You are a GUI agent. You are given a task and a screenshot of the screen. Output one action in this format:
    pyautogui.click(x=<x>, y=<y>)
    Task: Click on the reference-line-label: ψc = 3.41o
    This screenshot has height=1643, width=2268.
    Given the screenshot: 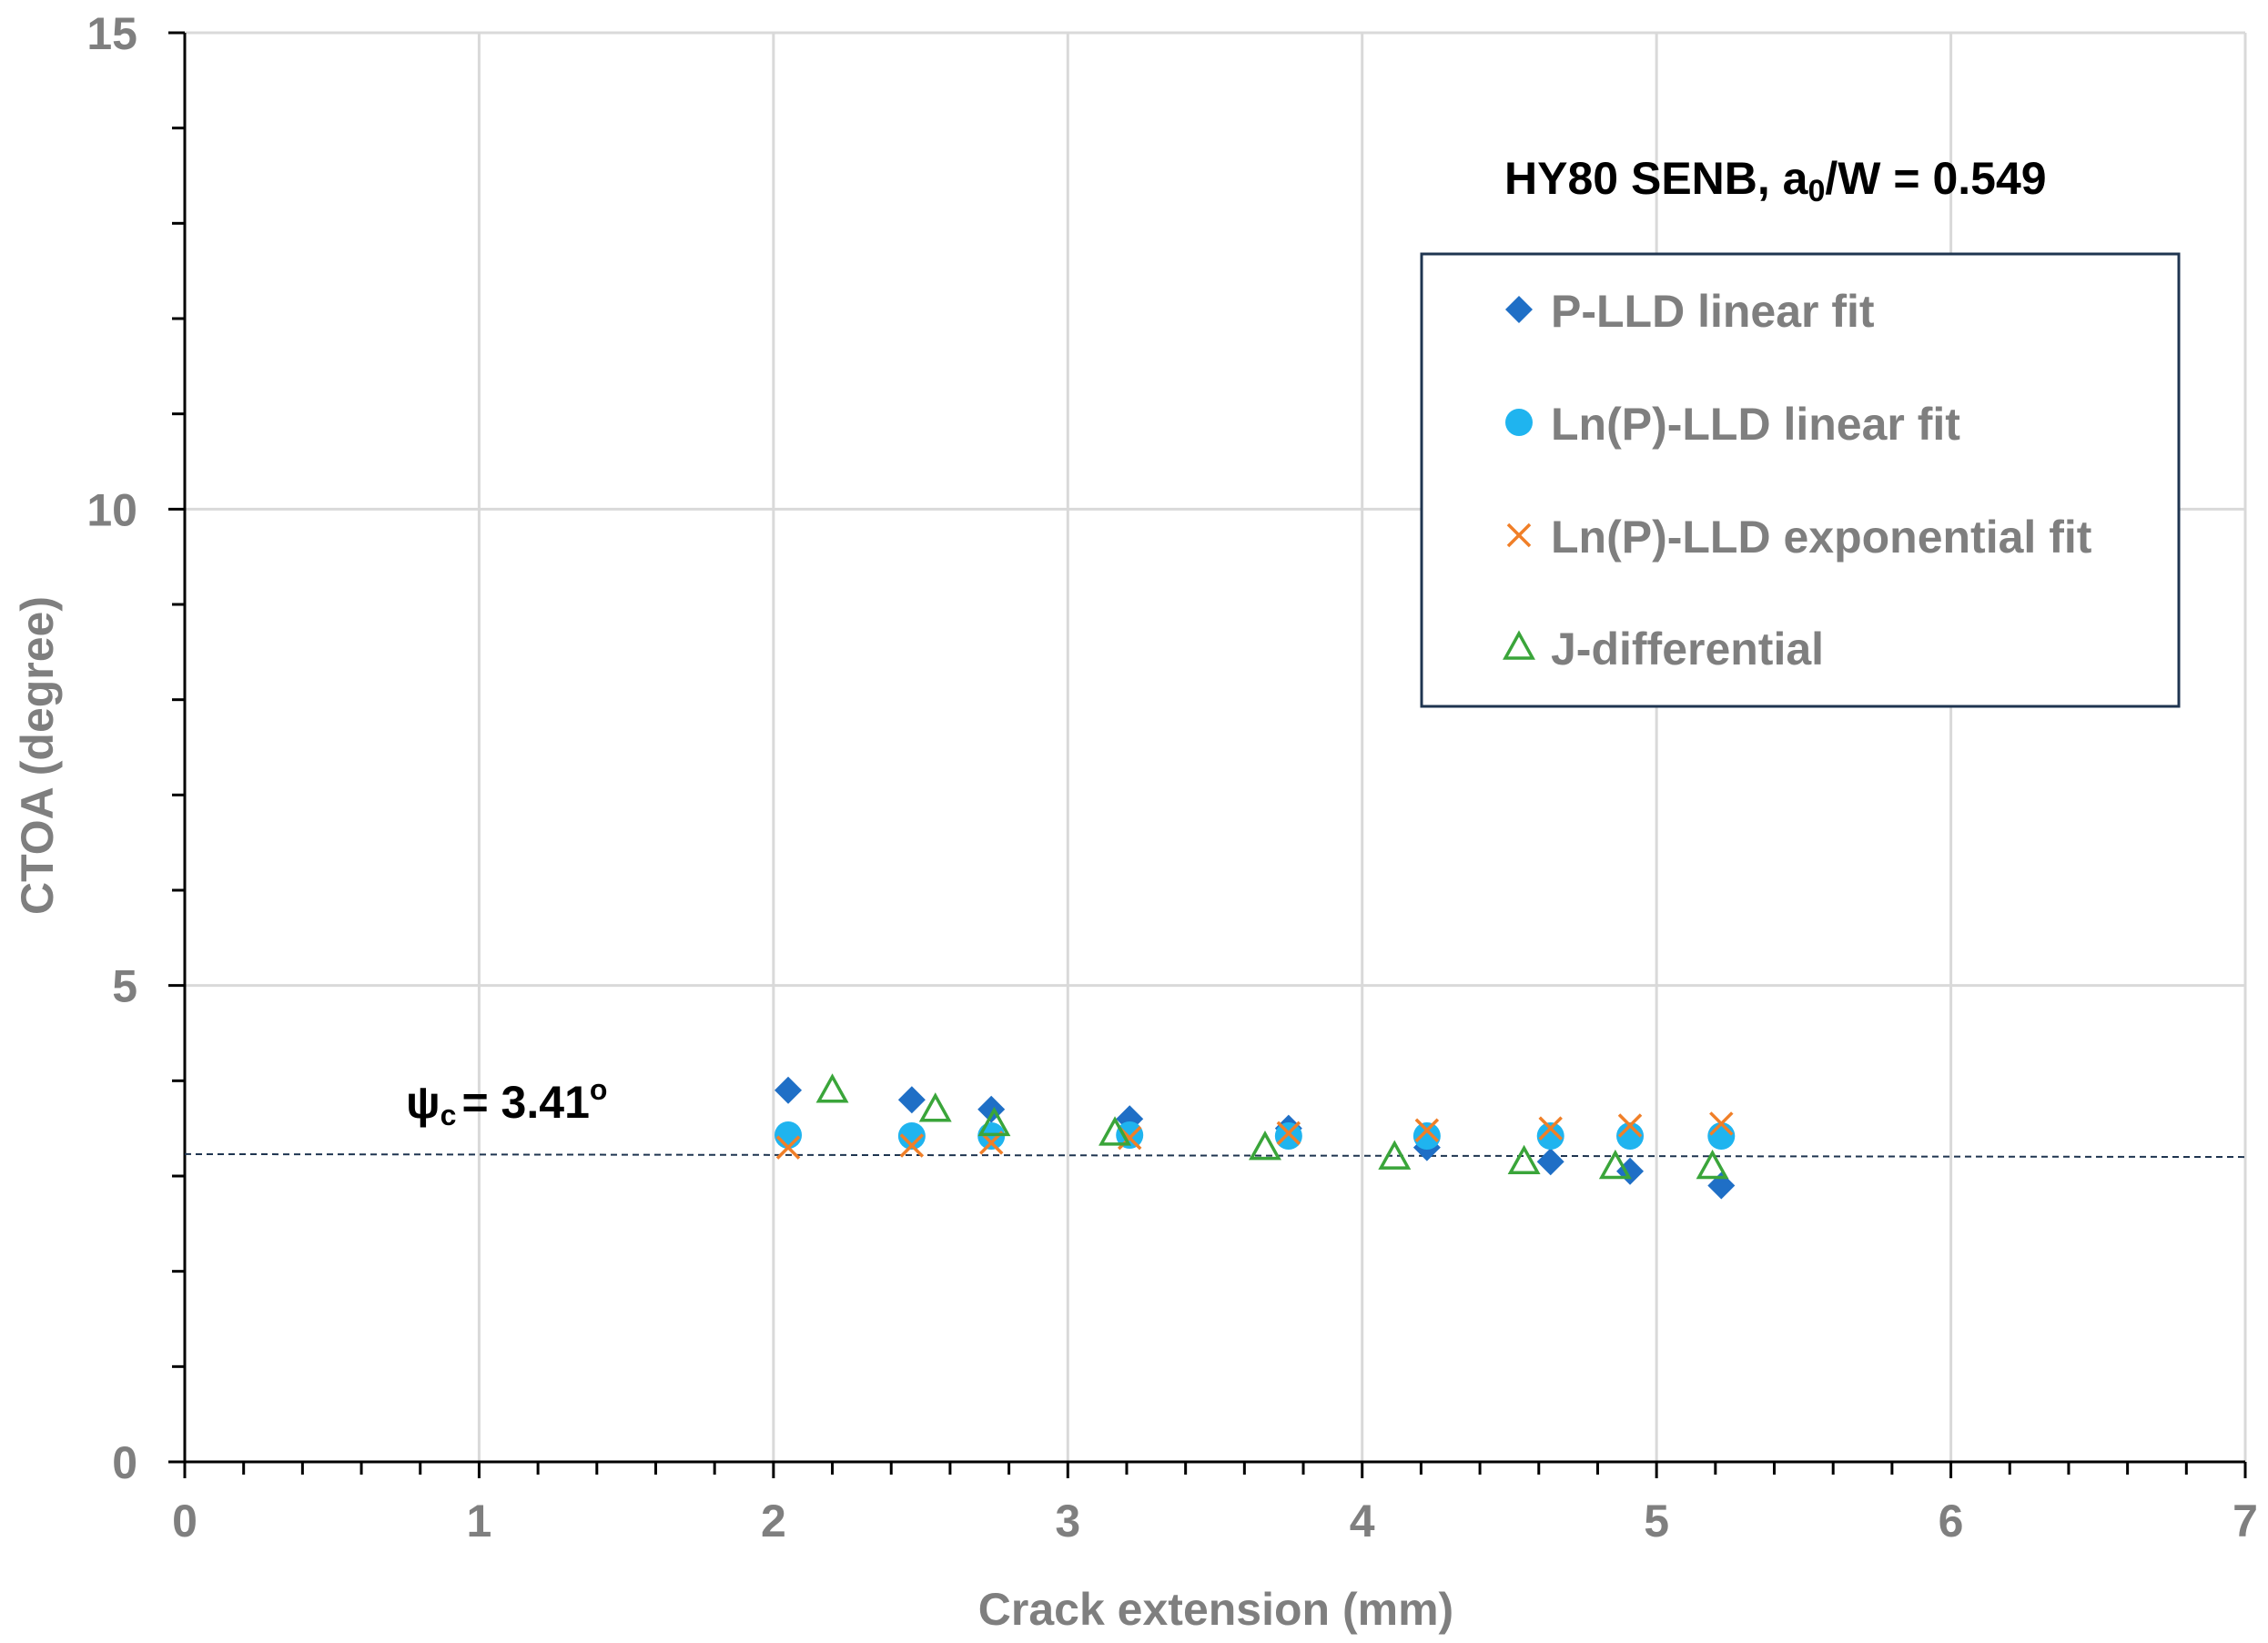 What is the action you would take?
    pyautogui.click(x=506, y=1102)
    